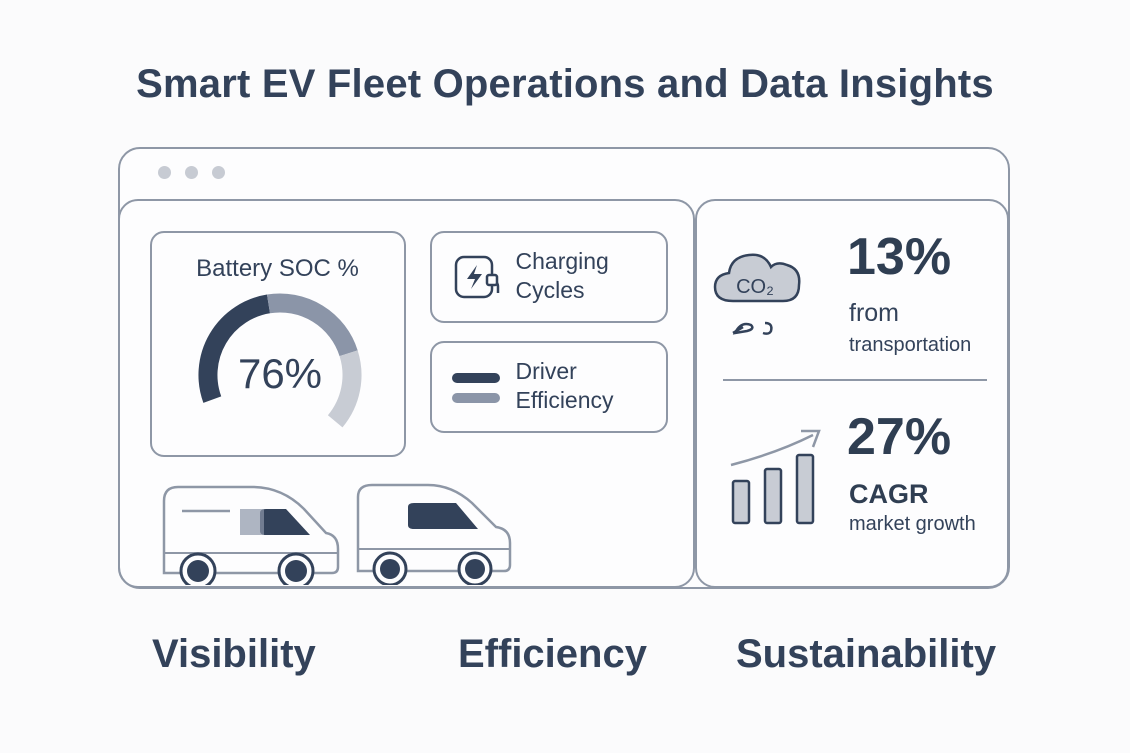 The image size is (1130, 753). What do you see at coordinates (910, 345) in the screenshot?
I see `co2-line2: transportation` at bounding box center [910, 345].